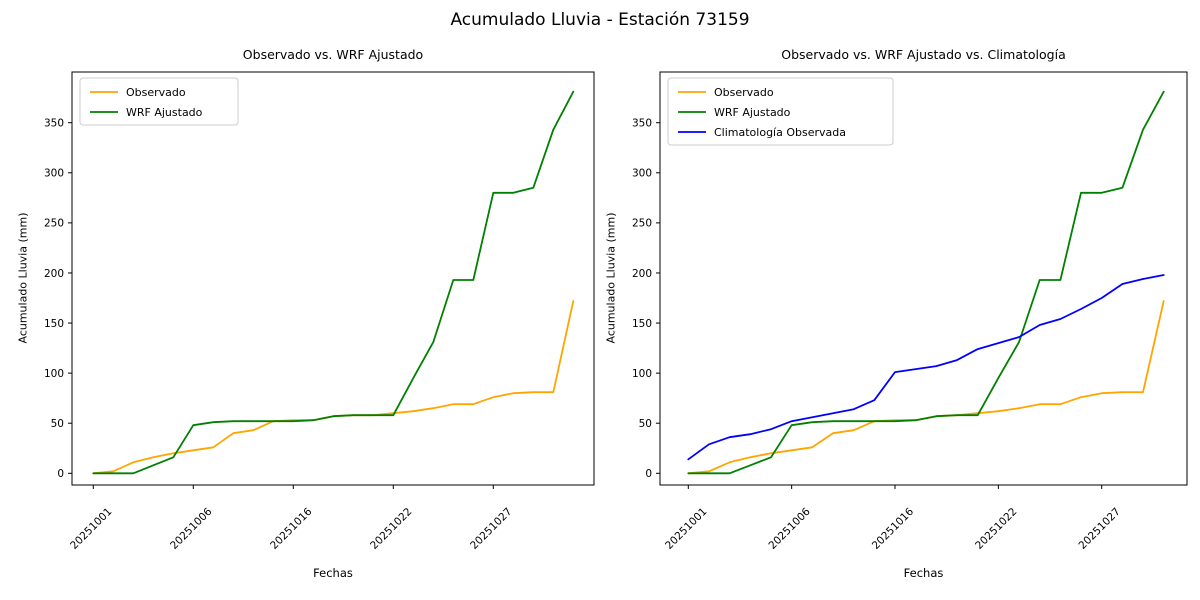  I want to click on left-x-axis-label: Fechas, so click(333, 573).